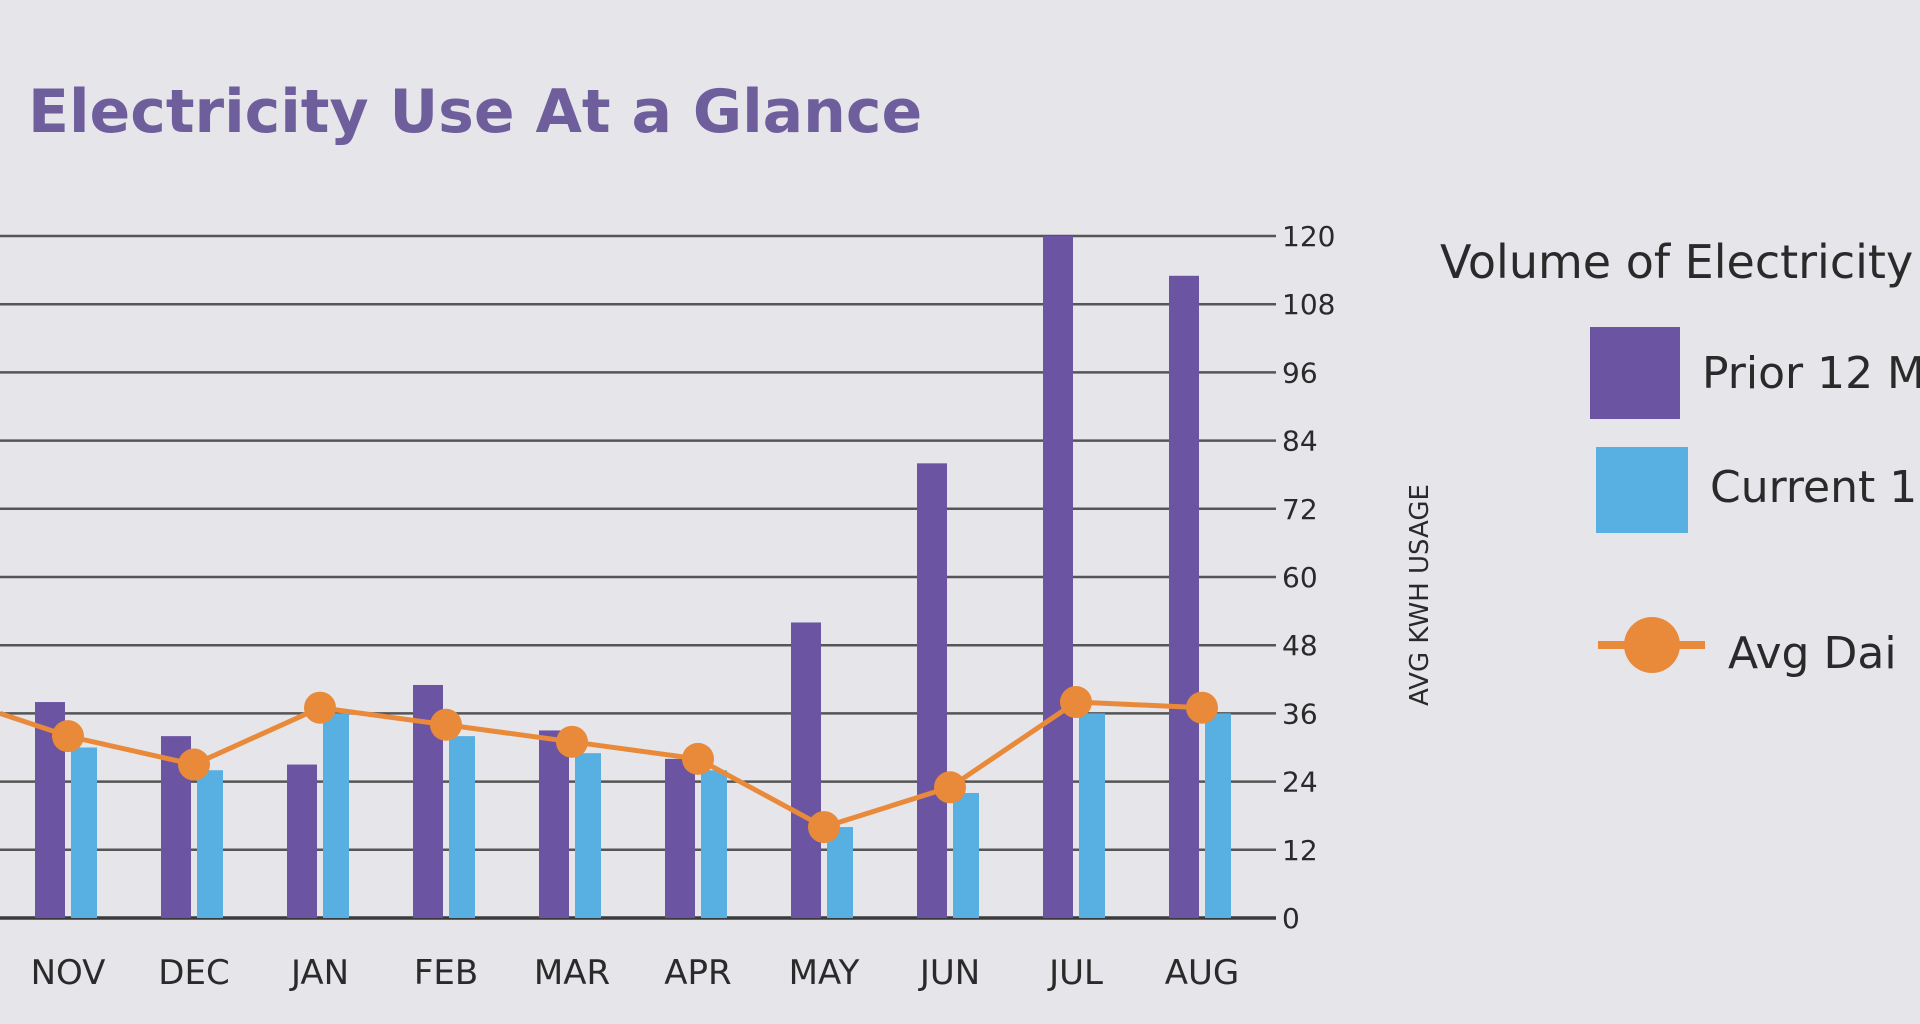 The width and height of the screenshot is (1920, 1024). What do you see at coordinates (446, 973) in the screenshot?
I see `x-tick-label: FEB` at bounding box center [446, 973].